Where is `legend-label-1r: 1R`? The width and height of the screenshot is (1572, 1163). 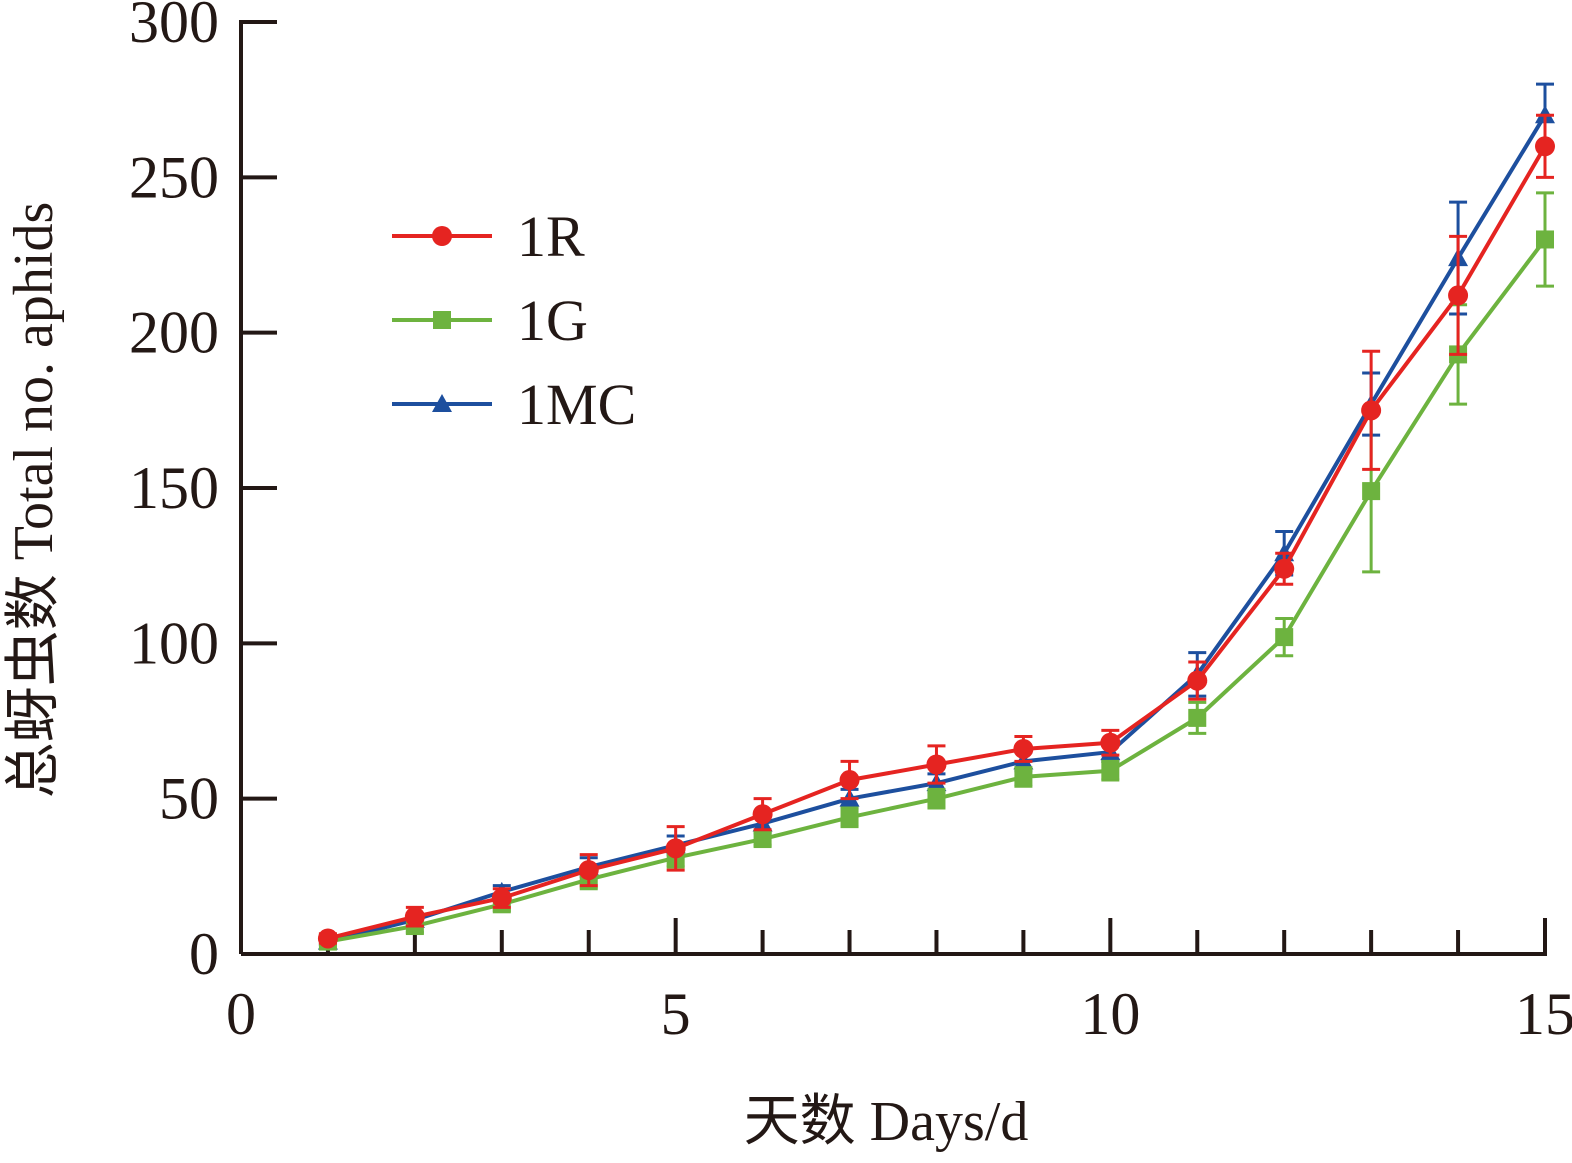 legend-label-1r: 1R is located at coordinates (551, 236).